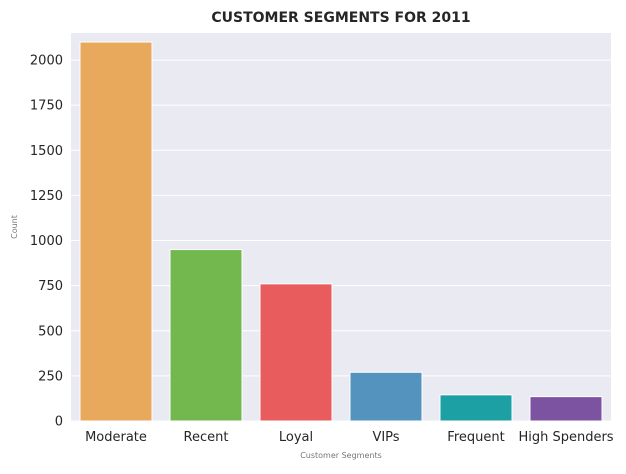  Describe the element at coordinates (296, 352) in the screenshot. I see `bar-loyal` at that location.